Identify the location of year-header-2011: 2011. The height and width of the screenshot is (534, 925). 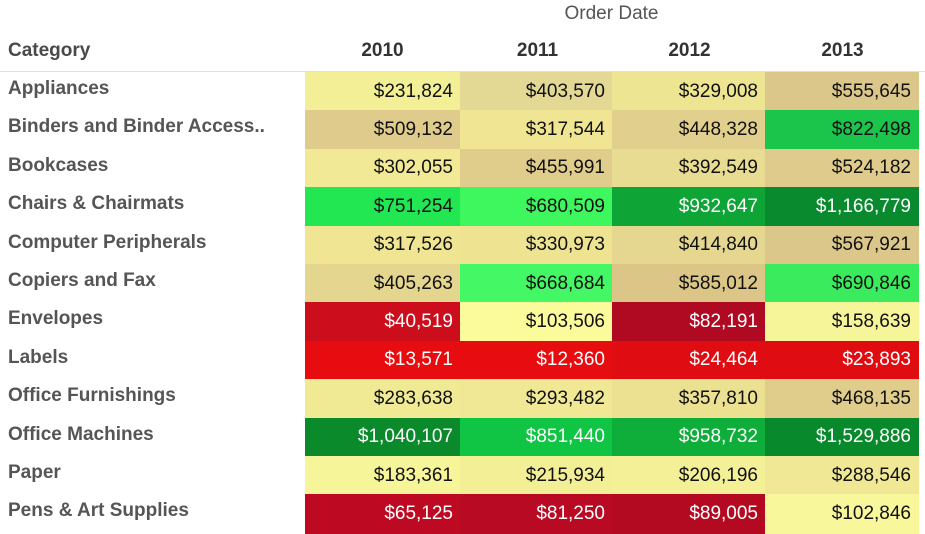
(537, 50).